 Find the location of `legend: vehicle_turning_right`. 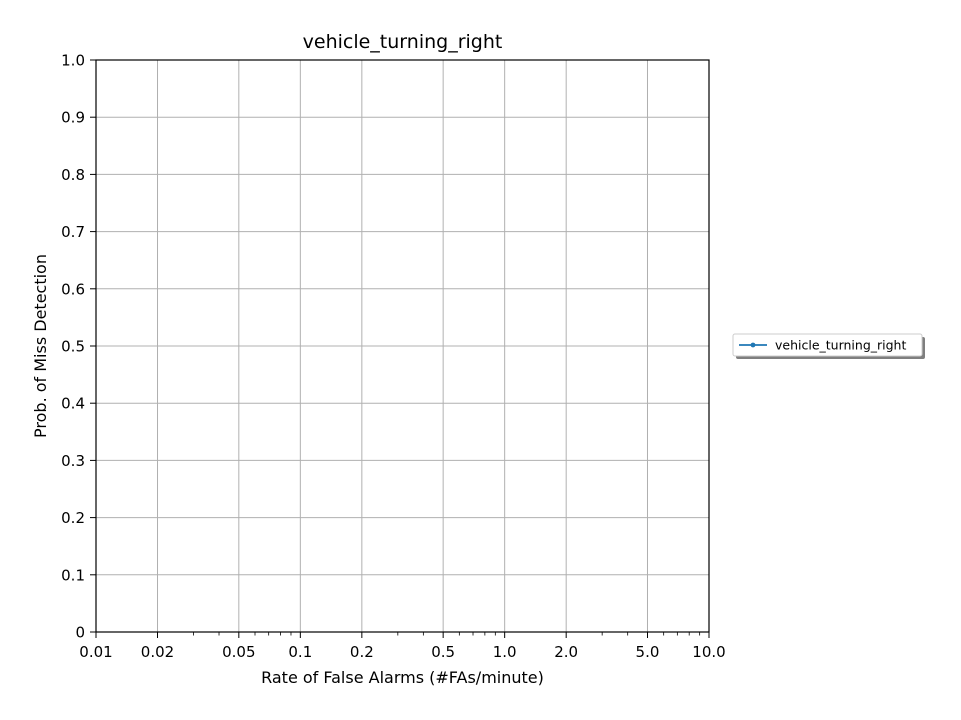

legend: vehicle_turning_right is located at coordinates (828, 346).